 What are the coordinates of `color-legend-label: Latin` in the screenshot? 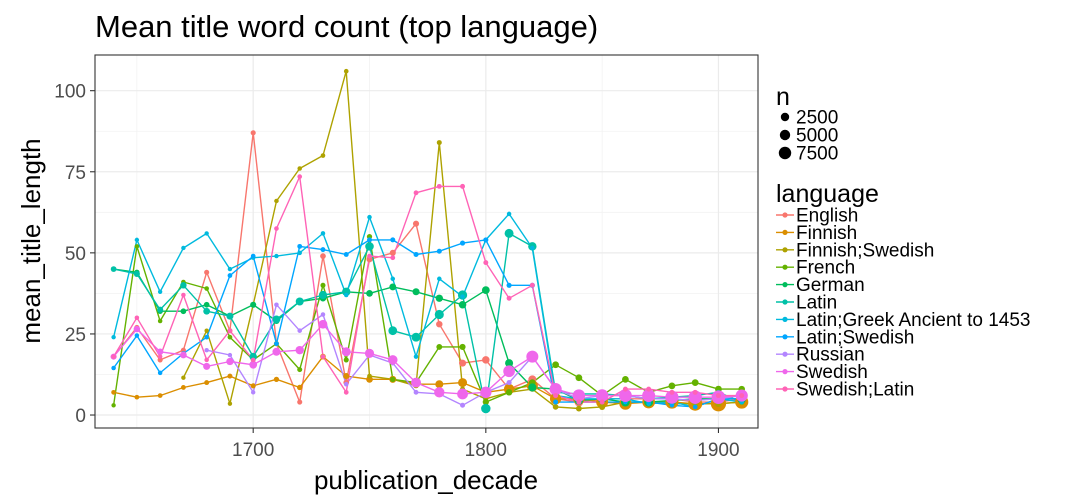 It's located at (816, 303).